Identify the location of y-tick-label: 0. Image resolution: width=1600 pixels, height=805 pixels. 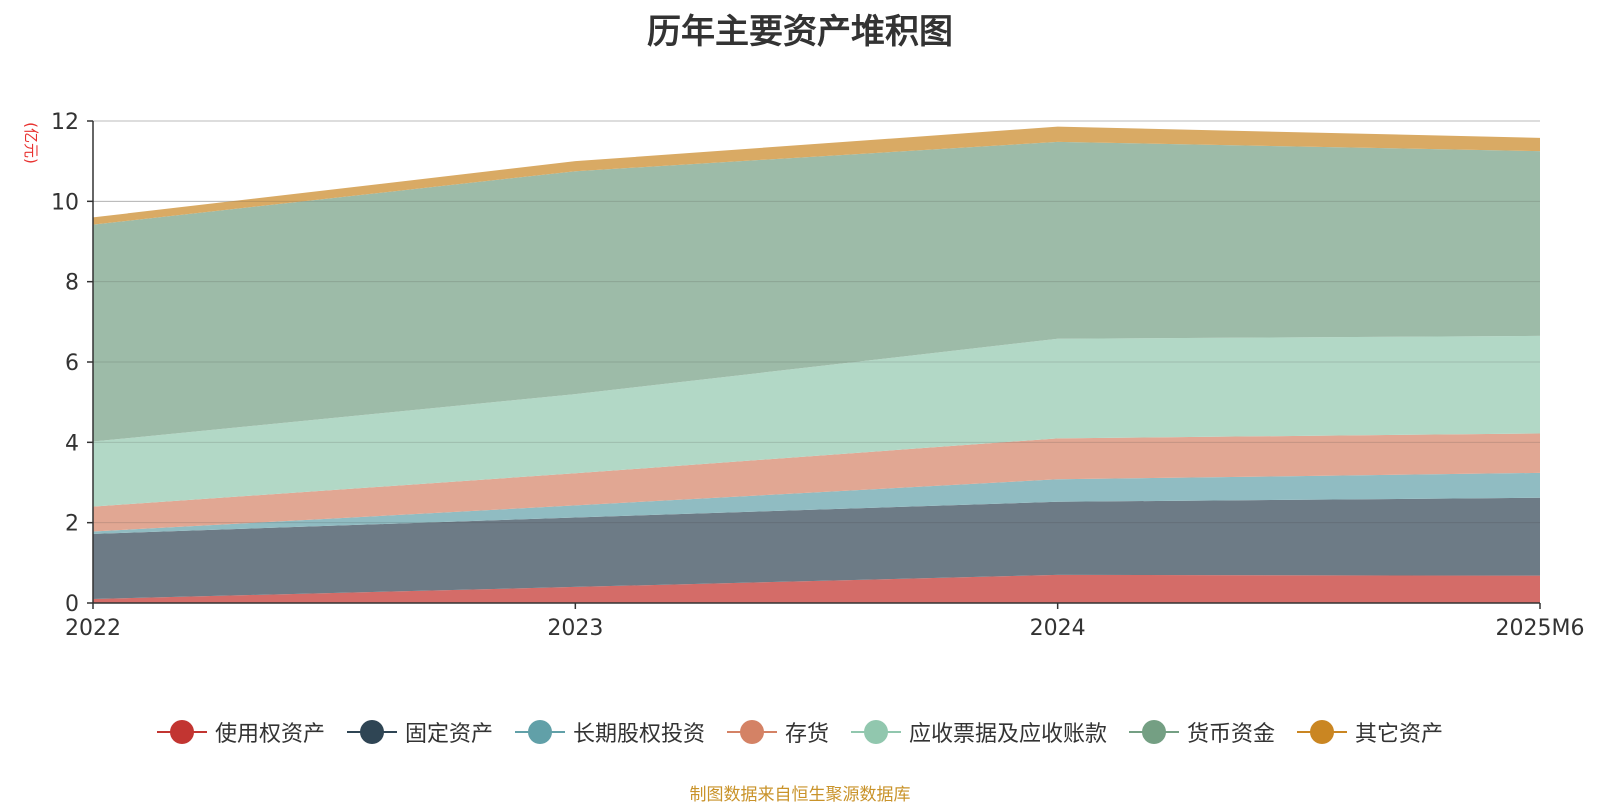
(72, 604).